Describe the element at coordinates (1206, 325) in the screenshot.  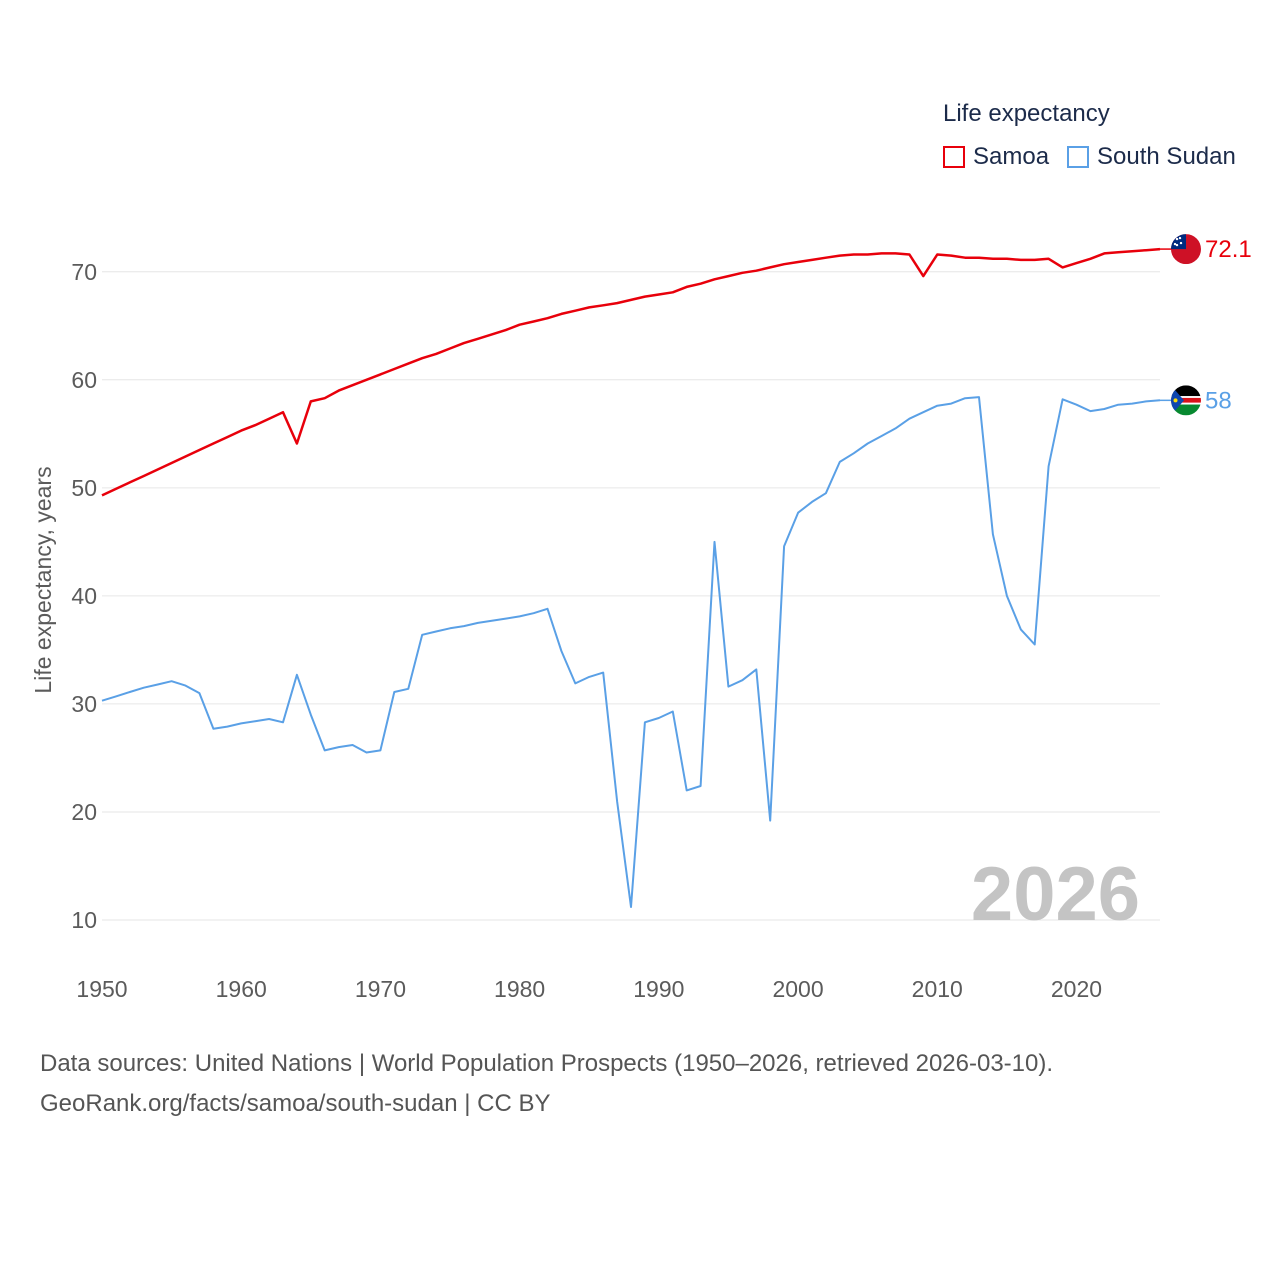
I see `end-labels: 72.1 58` at that location.